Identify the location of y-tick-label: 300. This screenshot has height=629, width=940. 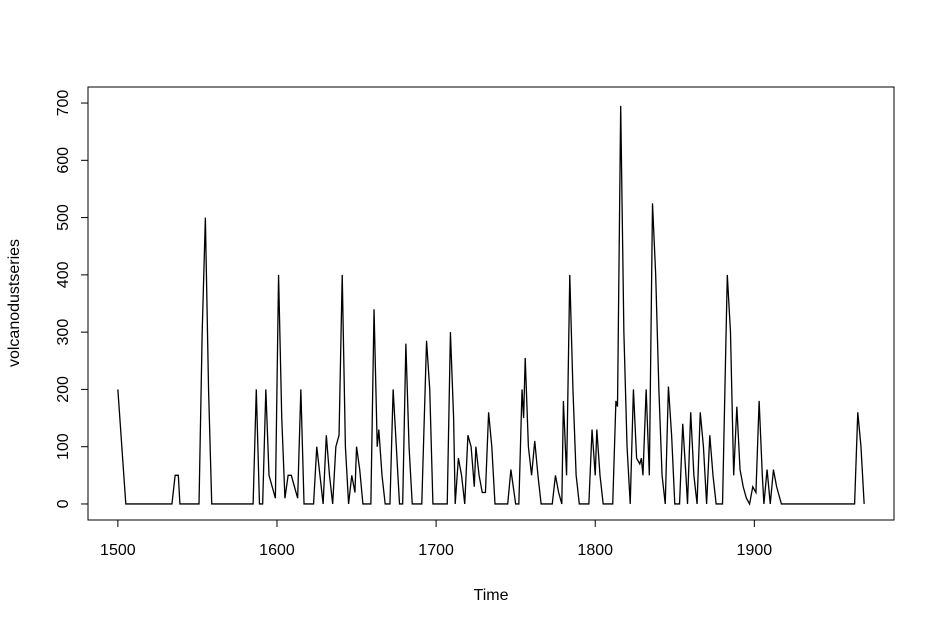
(63, 332).